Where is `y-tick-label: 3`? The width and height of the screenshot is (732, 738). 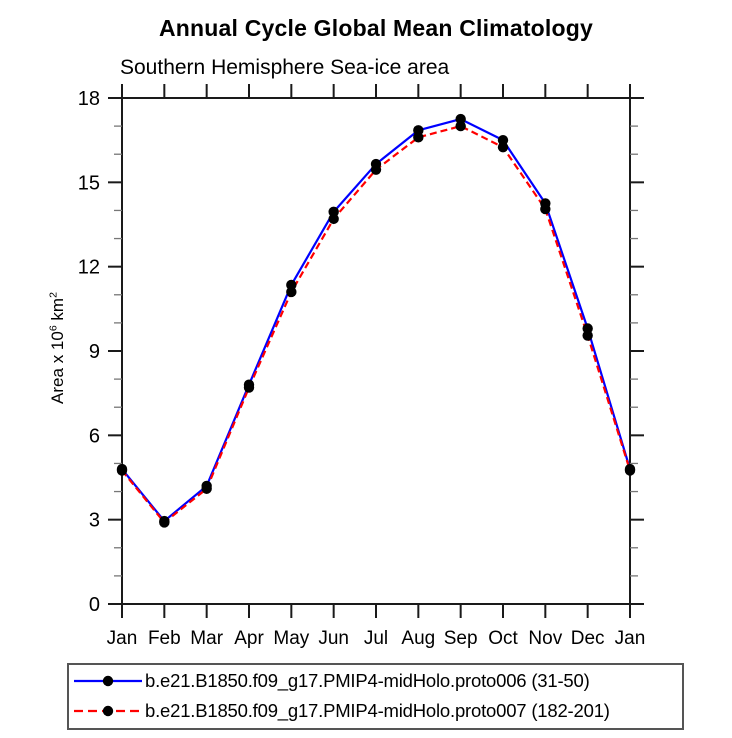
y-tick-label: 3 is located at coordinates (94, 521).